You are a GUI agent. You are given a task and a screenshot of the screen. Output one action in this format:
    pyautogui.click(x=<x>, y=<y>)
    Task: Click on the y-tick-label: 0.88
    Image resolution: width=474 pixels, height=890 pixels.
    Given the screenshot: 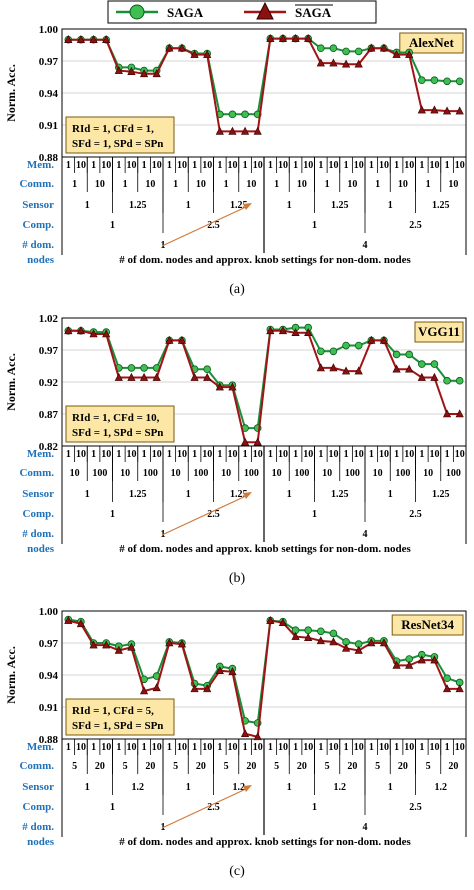 What is the action you would take?
    pyautogui.click(x=49, y=158)
    